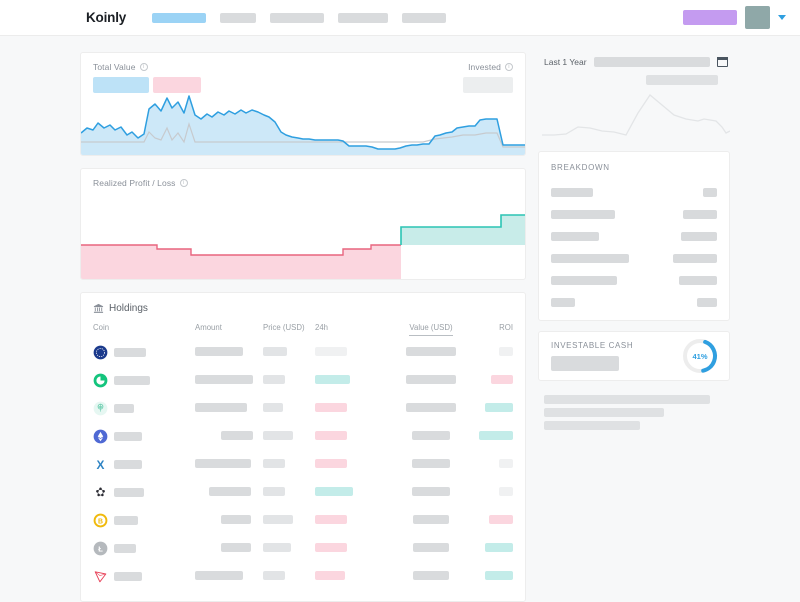 The image size is (800, 602). What do you see at coordinates (101, 464) in the screenshot?
I see `svg-text: X` at bounding box center [101, 464].